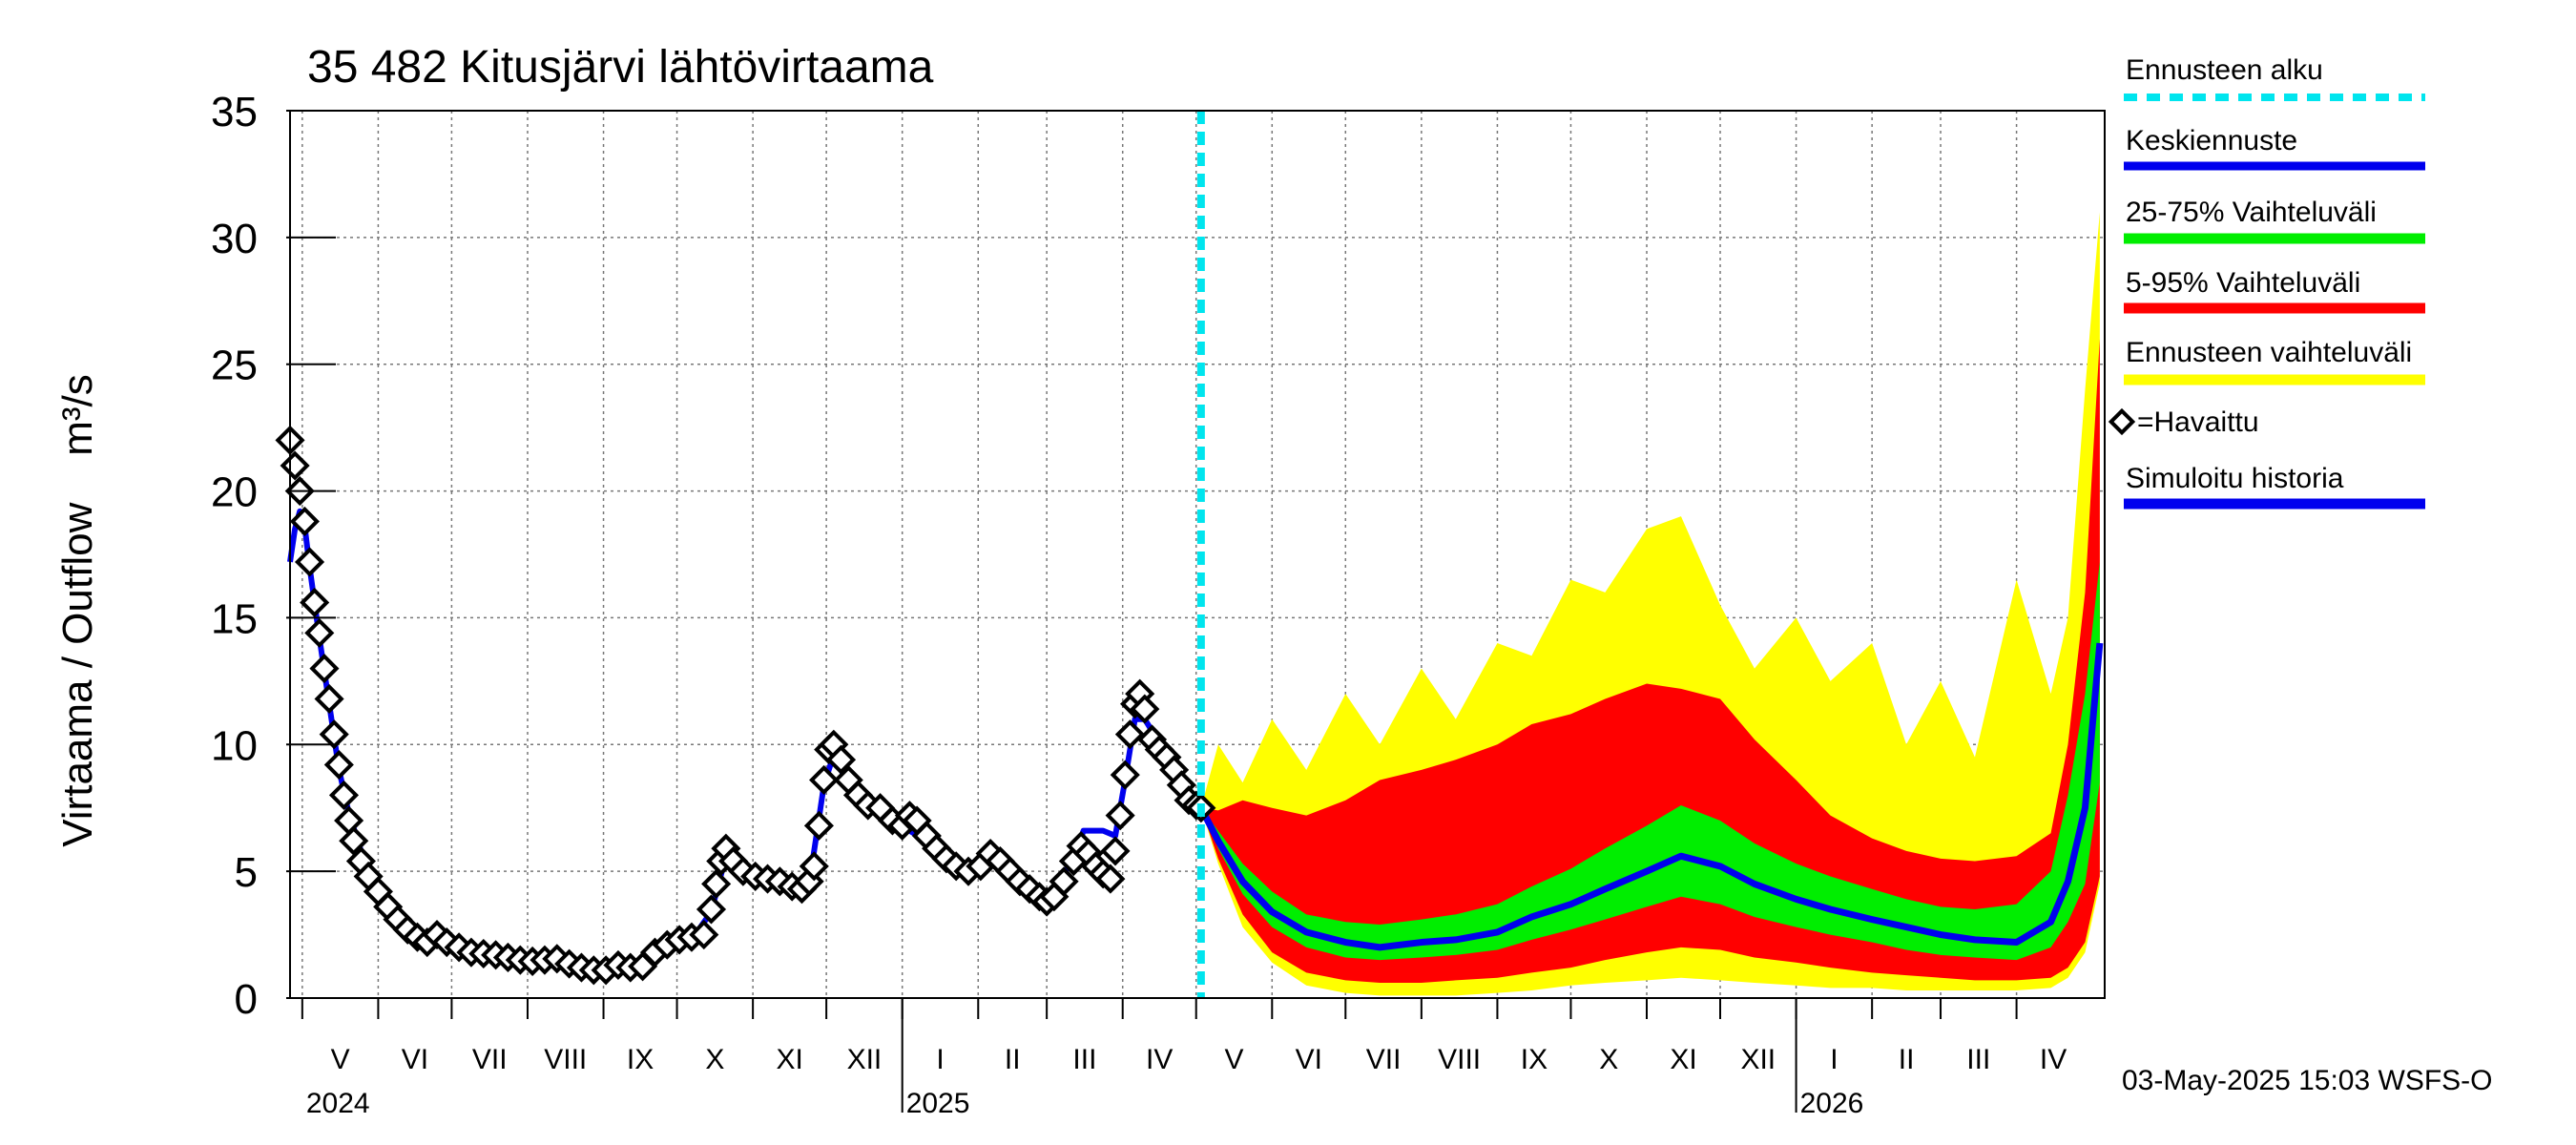 The width and height of the screenshot is (2576, 1145). I want to click on y-tick-label: 15, so click(234, 618).